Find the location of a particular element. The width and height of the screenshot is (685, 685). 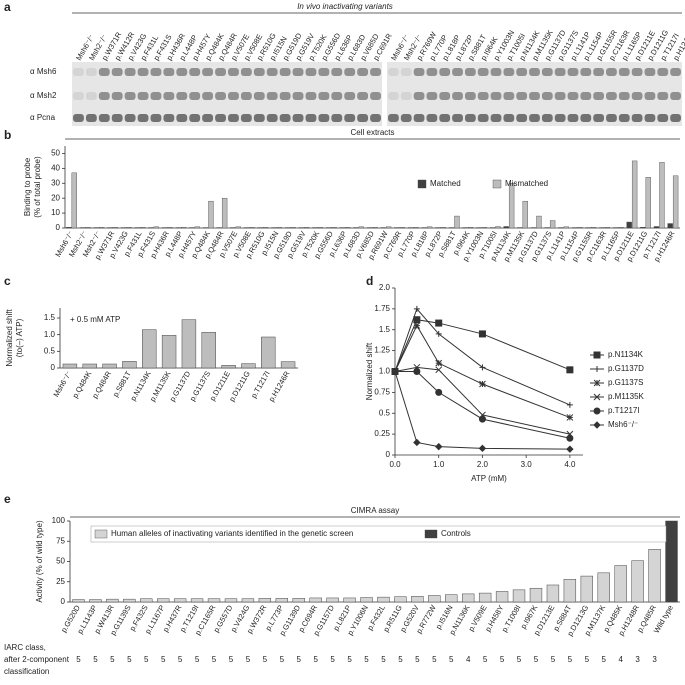

y-tick-label: 1.0 is located at coordinates (385, 371).